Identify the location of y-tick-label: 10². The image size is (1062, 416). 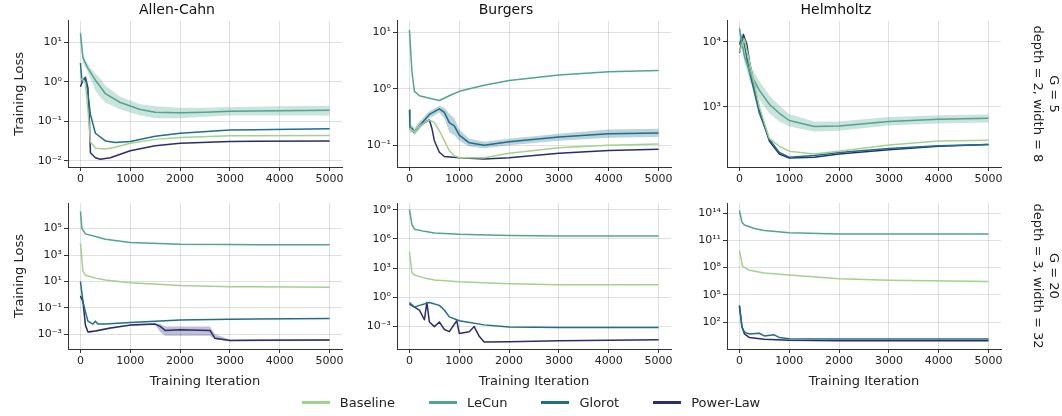
(711, 321).